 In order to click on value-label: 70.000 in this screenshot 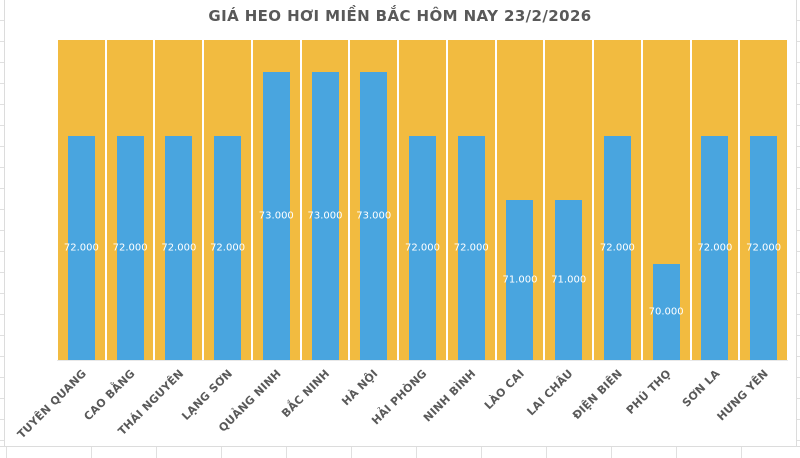, I will do `click(666, 312)`.